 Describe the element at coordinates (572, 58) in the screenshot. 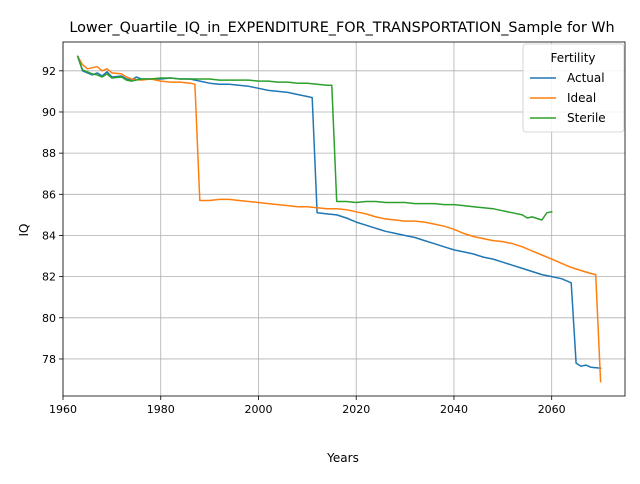

I see `legend-title: Fertility` at that location.